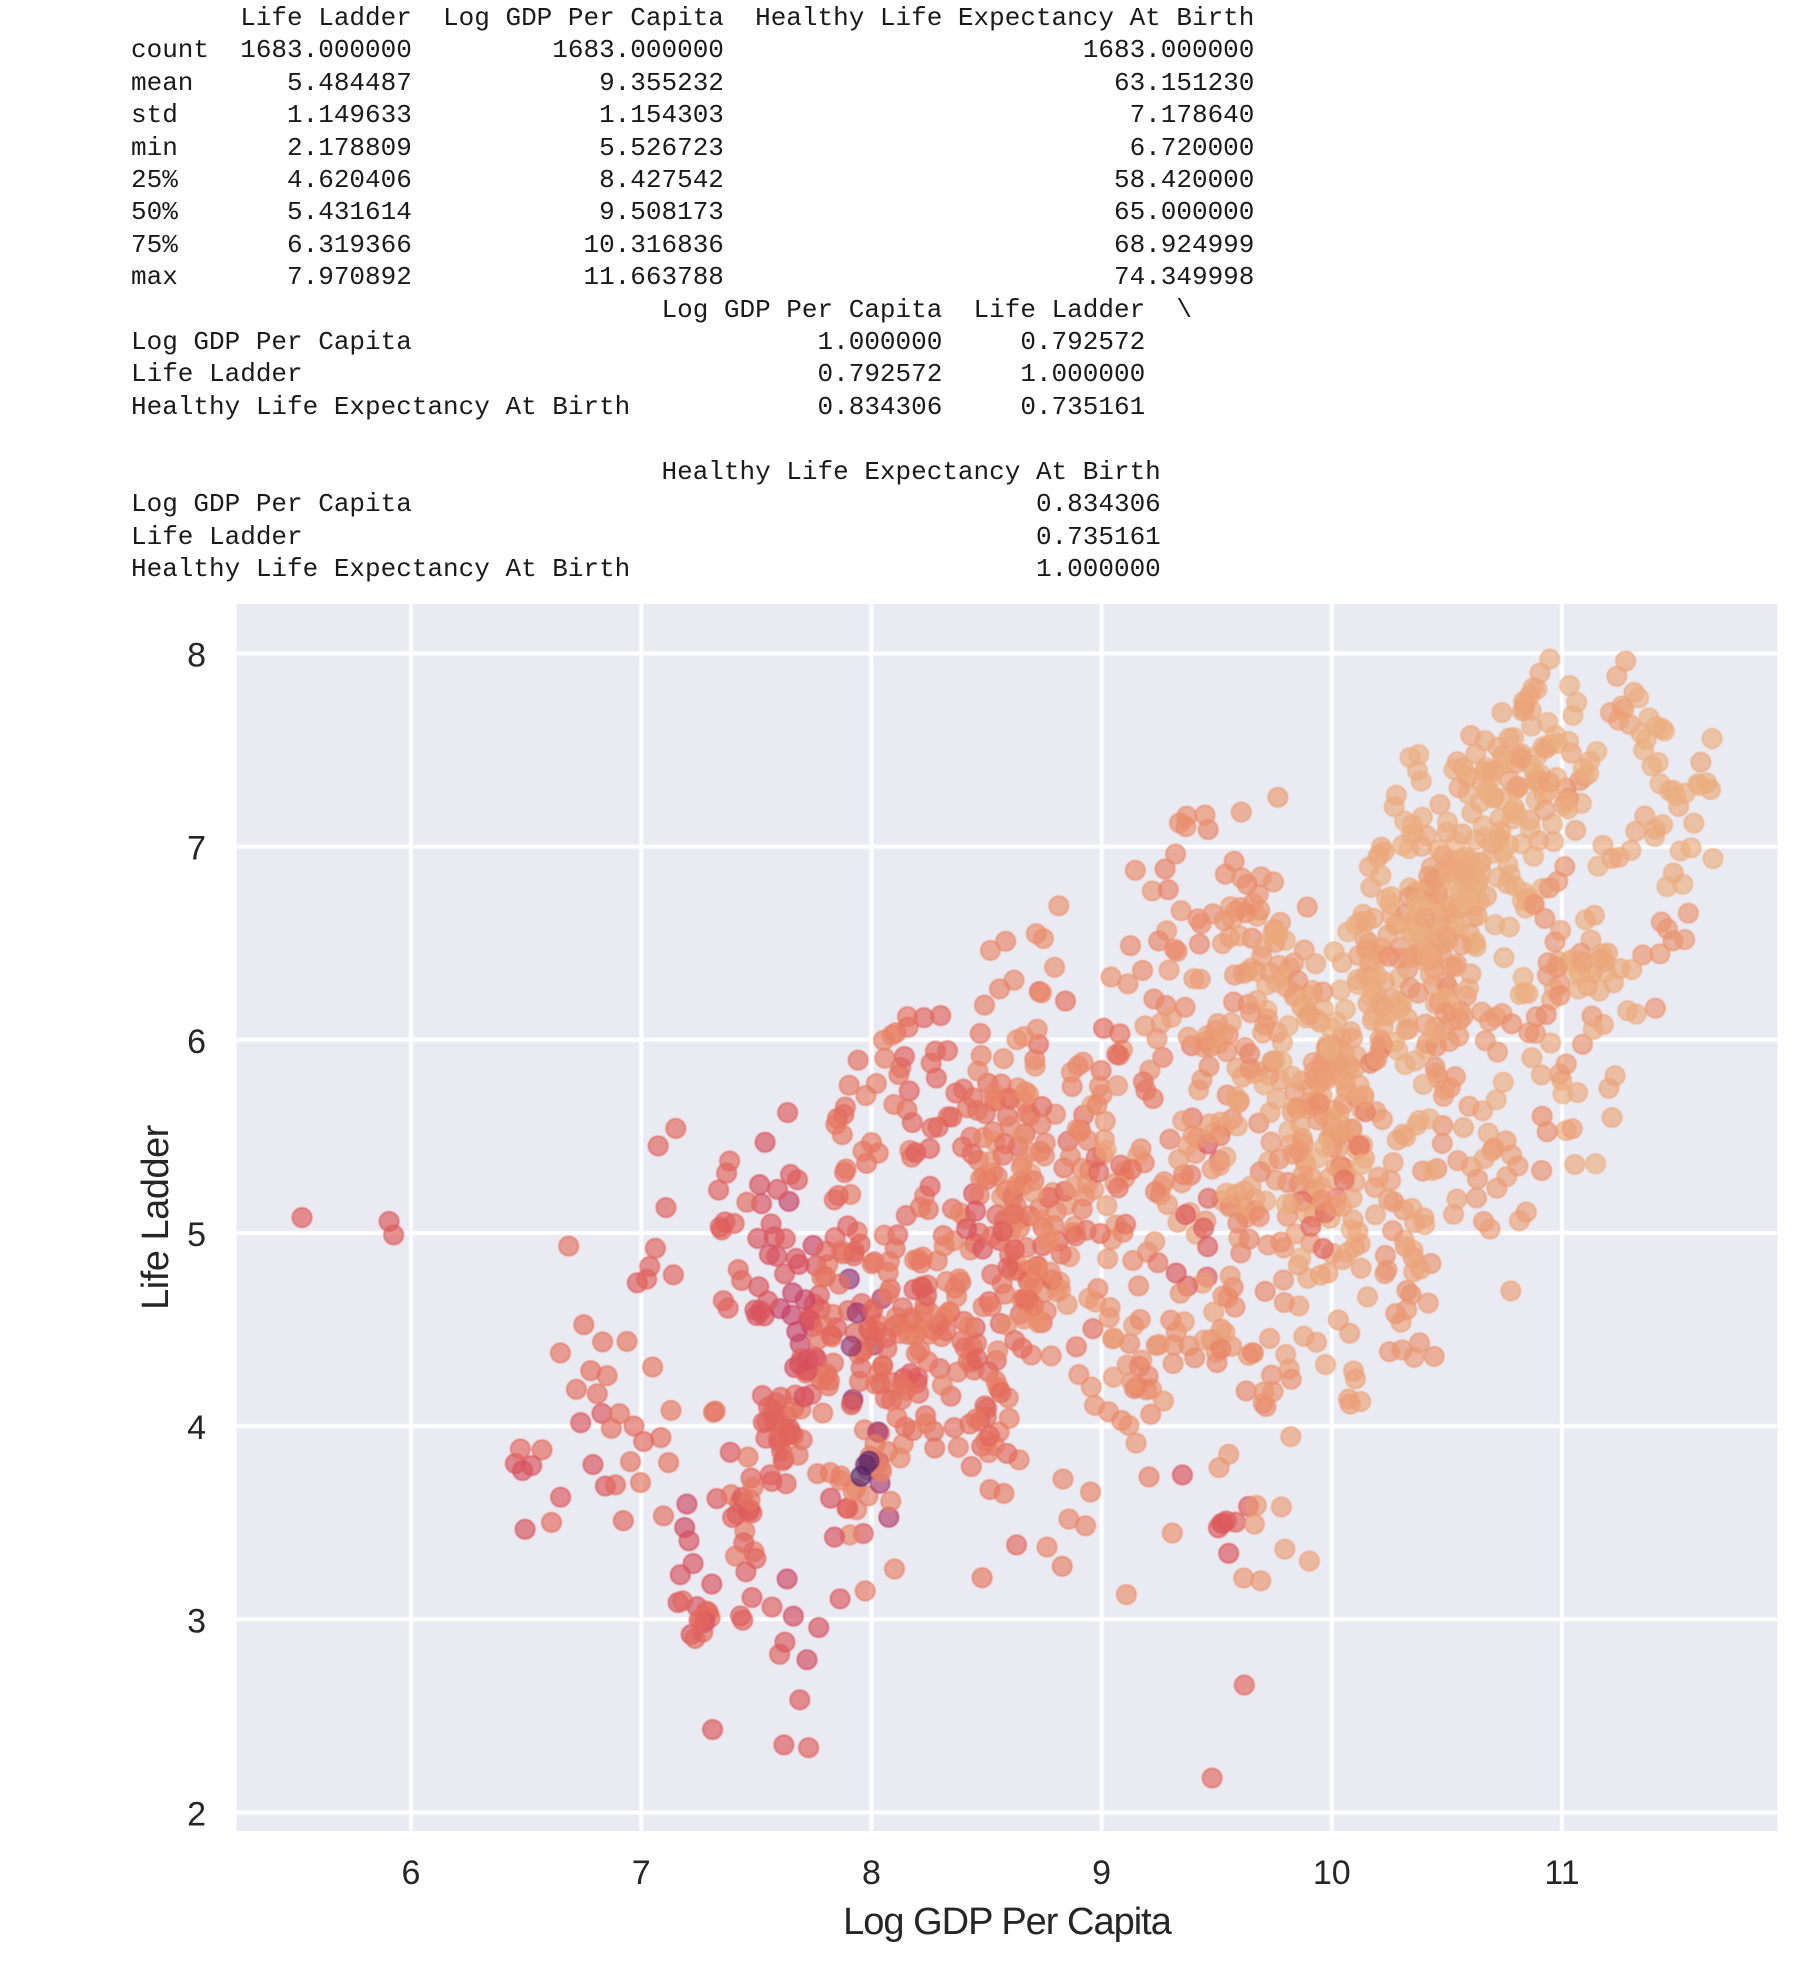 Image resolution: width=1800 pixels, height=1964 pixels. What do you see at coordinates (196, 1621) in the screenshot?
I see `svg-text: 3` at bounding box center [196, 1621].